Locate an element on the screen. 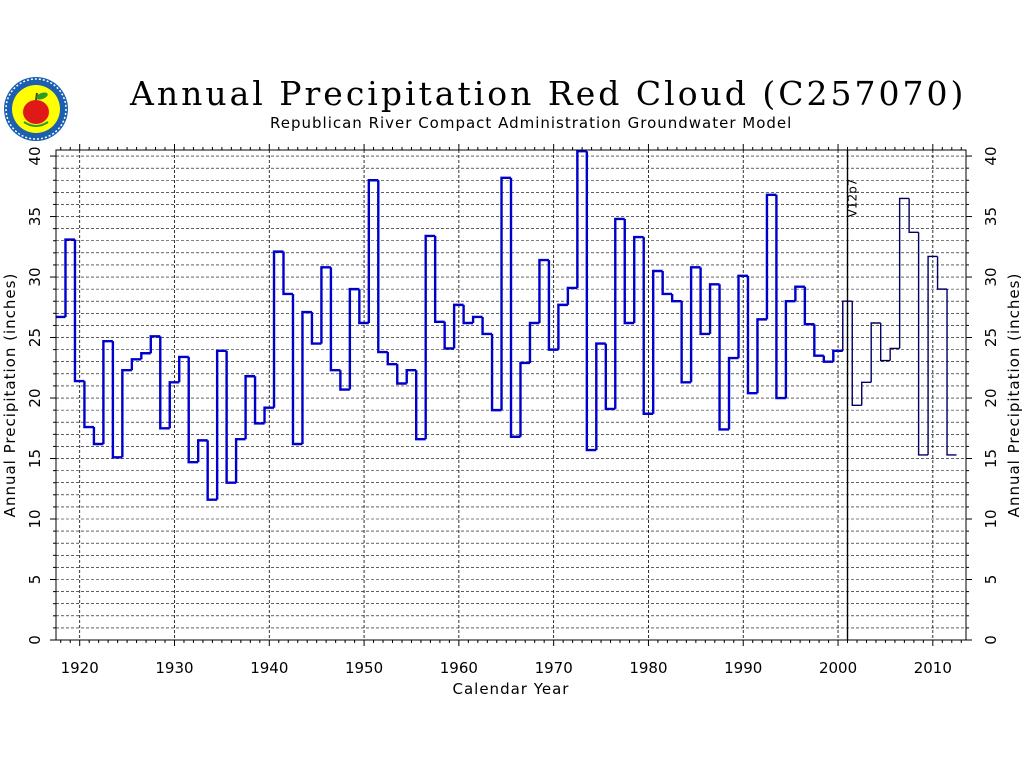  annotation-label: V12p7 is located at coordinates (853, 198).